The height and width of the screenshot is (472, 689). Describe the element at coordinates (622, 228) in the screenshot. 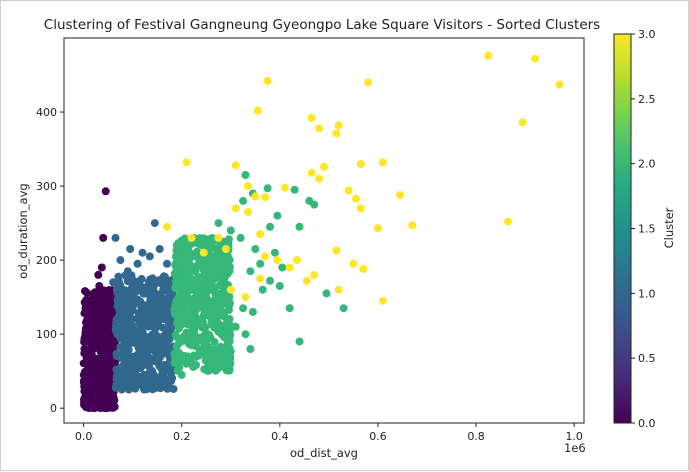

I see `colorbar` at that location.